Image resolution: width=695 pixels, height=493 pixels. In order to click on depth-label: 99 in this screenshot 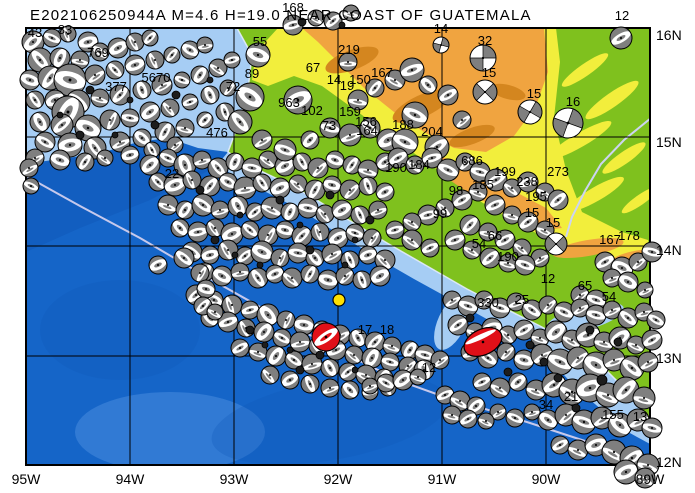, I will do `click(440, 213)`.